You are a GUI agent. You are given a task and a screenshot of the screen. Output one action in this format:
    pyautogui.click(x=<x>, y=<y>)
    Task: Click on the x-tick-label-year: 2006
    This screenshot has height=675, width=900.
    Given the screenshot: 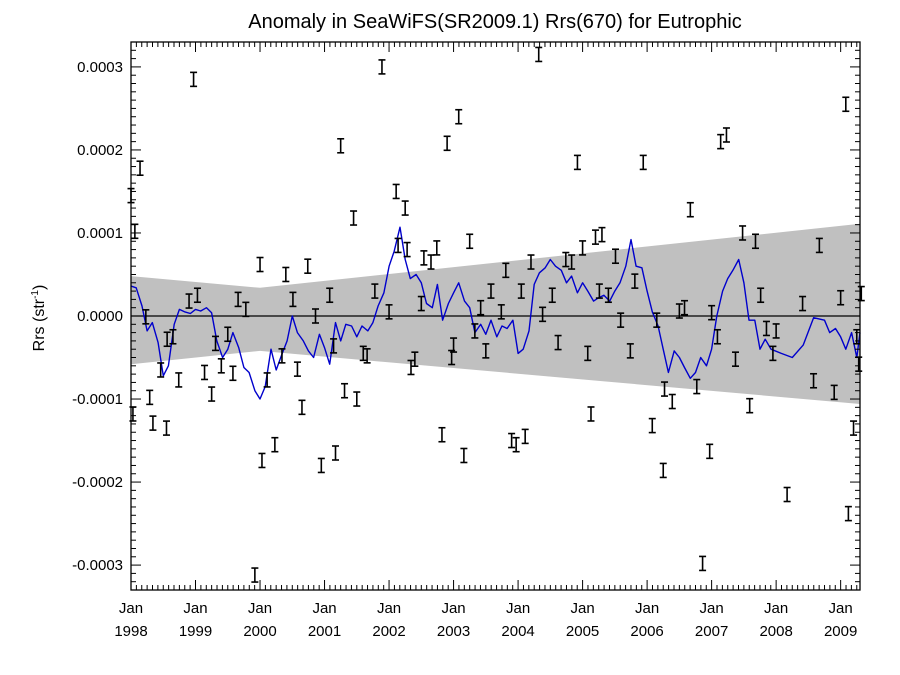 What is the action you would take?
    pyautogui.click(x=646, y=631)
    